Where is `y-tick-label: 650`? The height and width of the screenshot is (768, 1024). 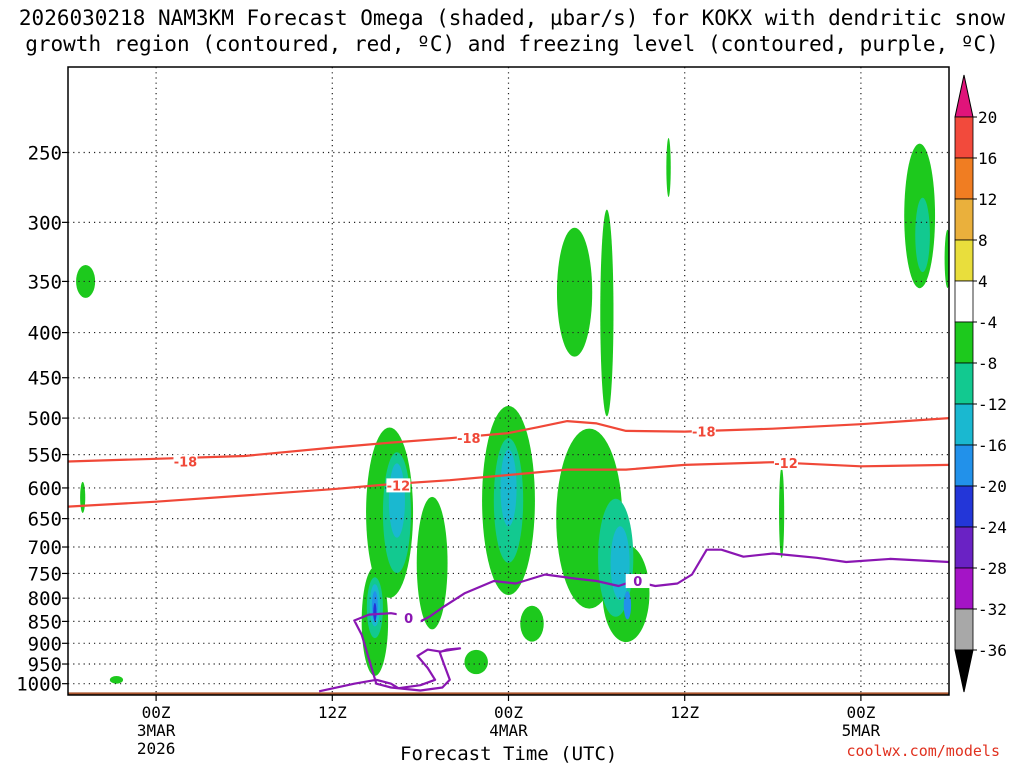
y-tick-label: 650 is located at coordinates (45, 520).